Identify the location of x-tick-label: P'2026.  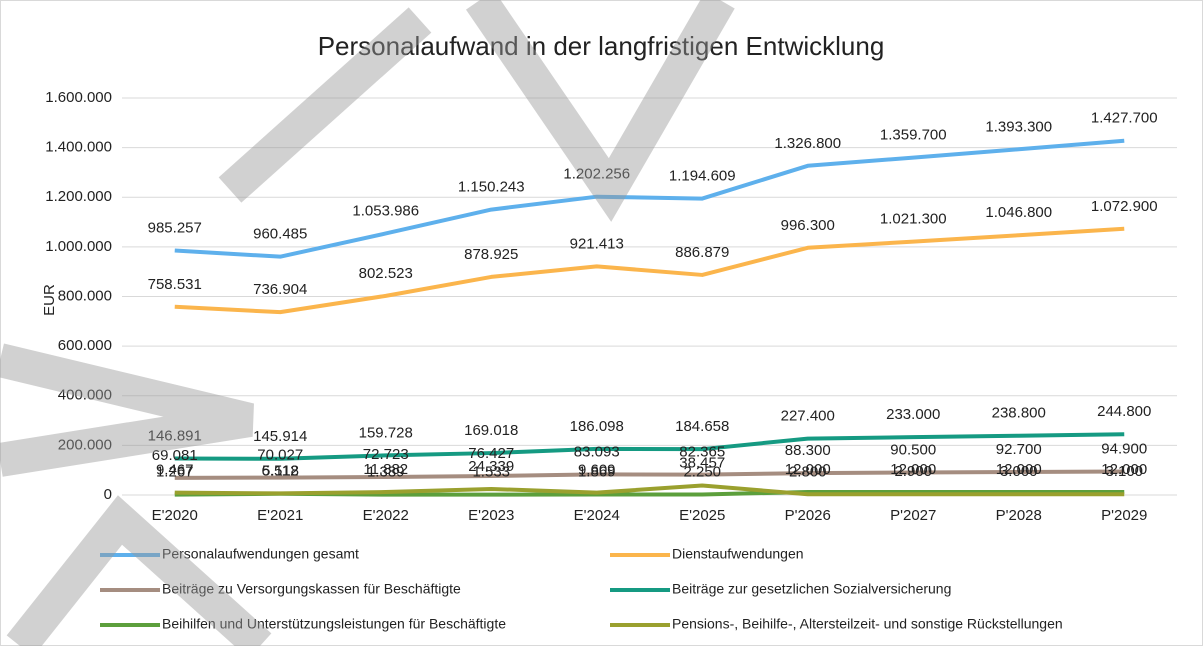
(808, 515).